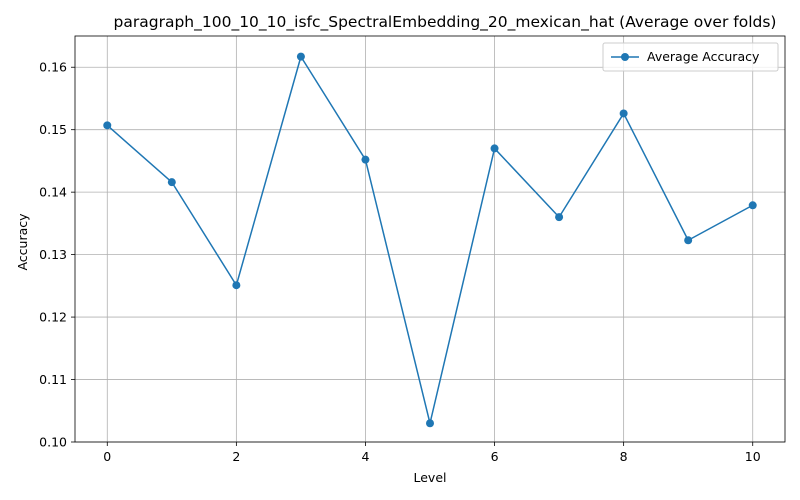  I want to click on legend-series-label: Average Accuracy, so click(703, 56).